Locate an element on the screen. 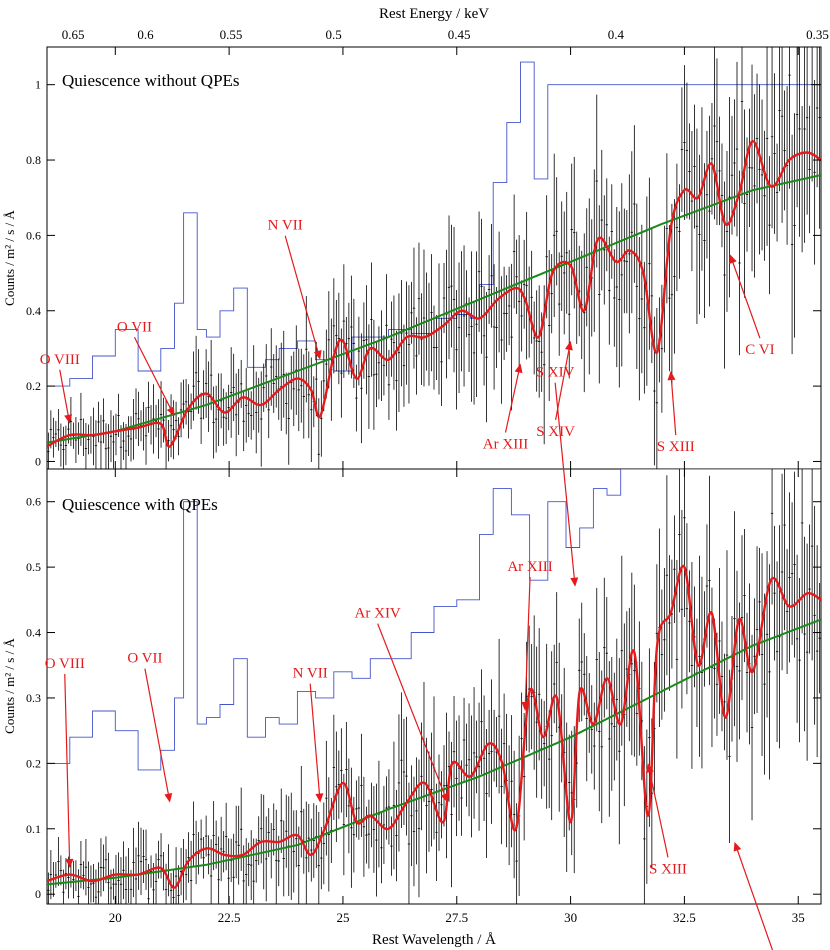 The width and height of the screenshot is (830, 950). bottom-y-tick-label: 0.5 is located at coordinates (33, 567).